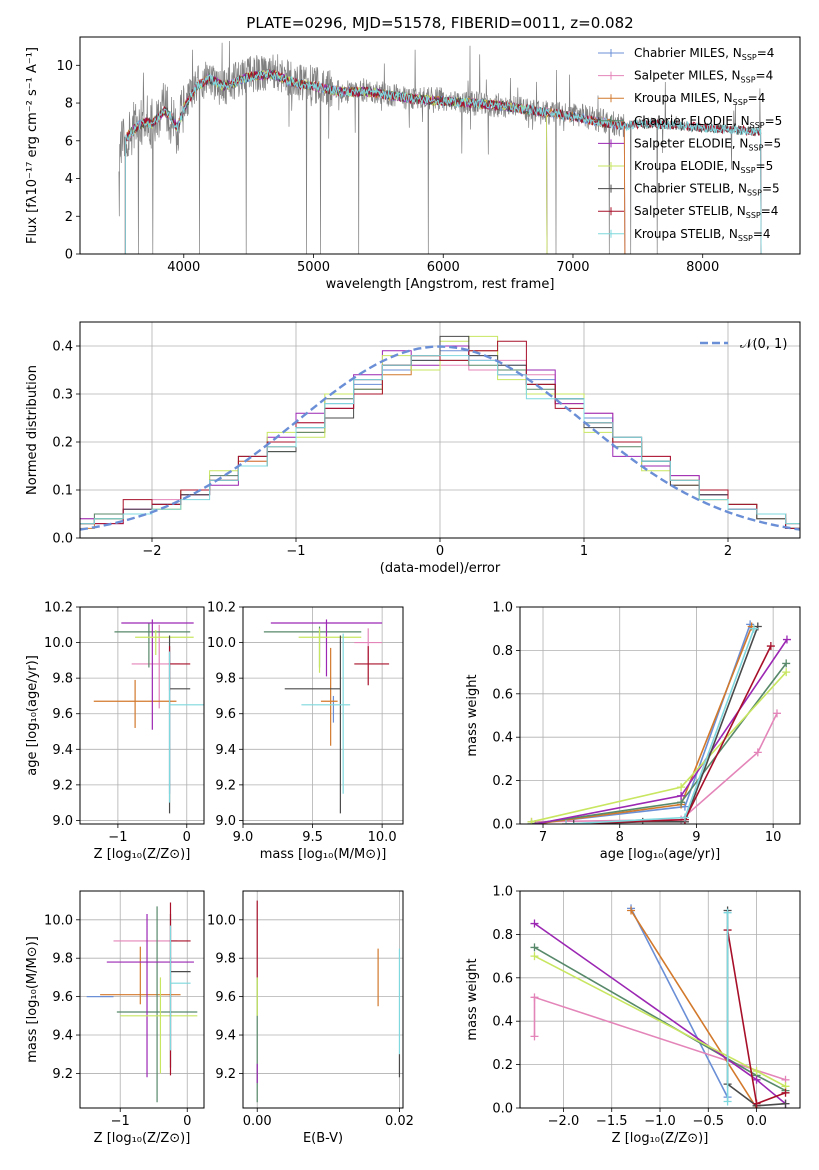 The width and height of the screenshot is (819, 1170). Describe the element at coordinates (62, 395) in the screenshot. I see `y-tick-label: 0.3` at that location.